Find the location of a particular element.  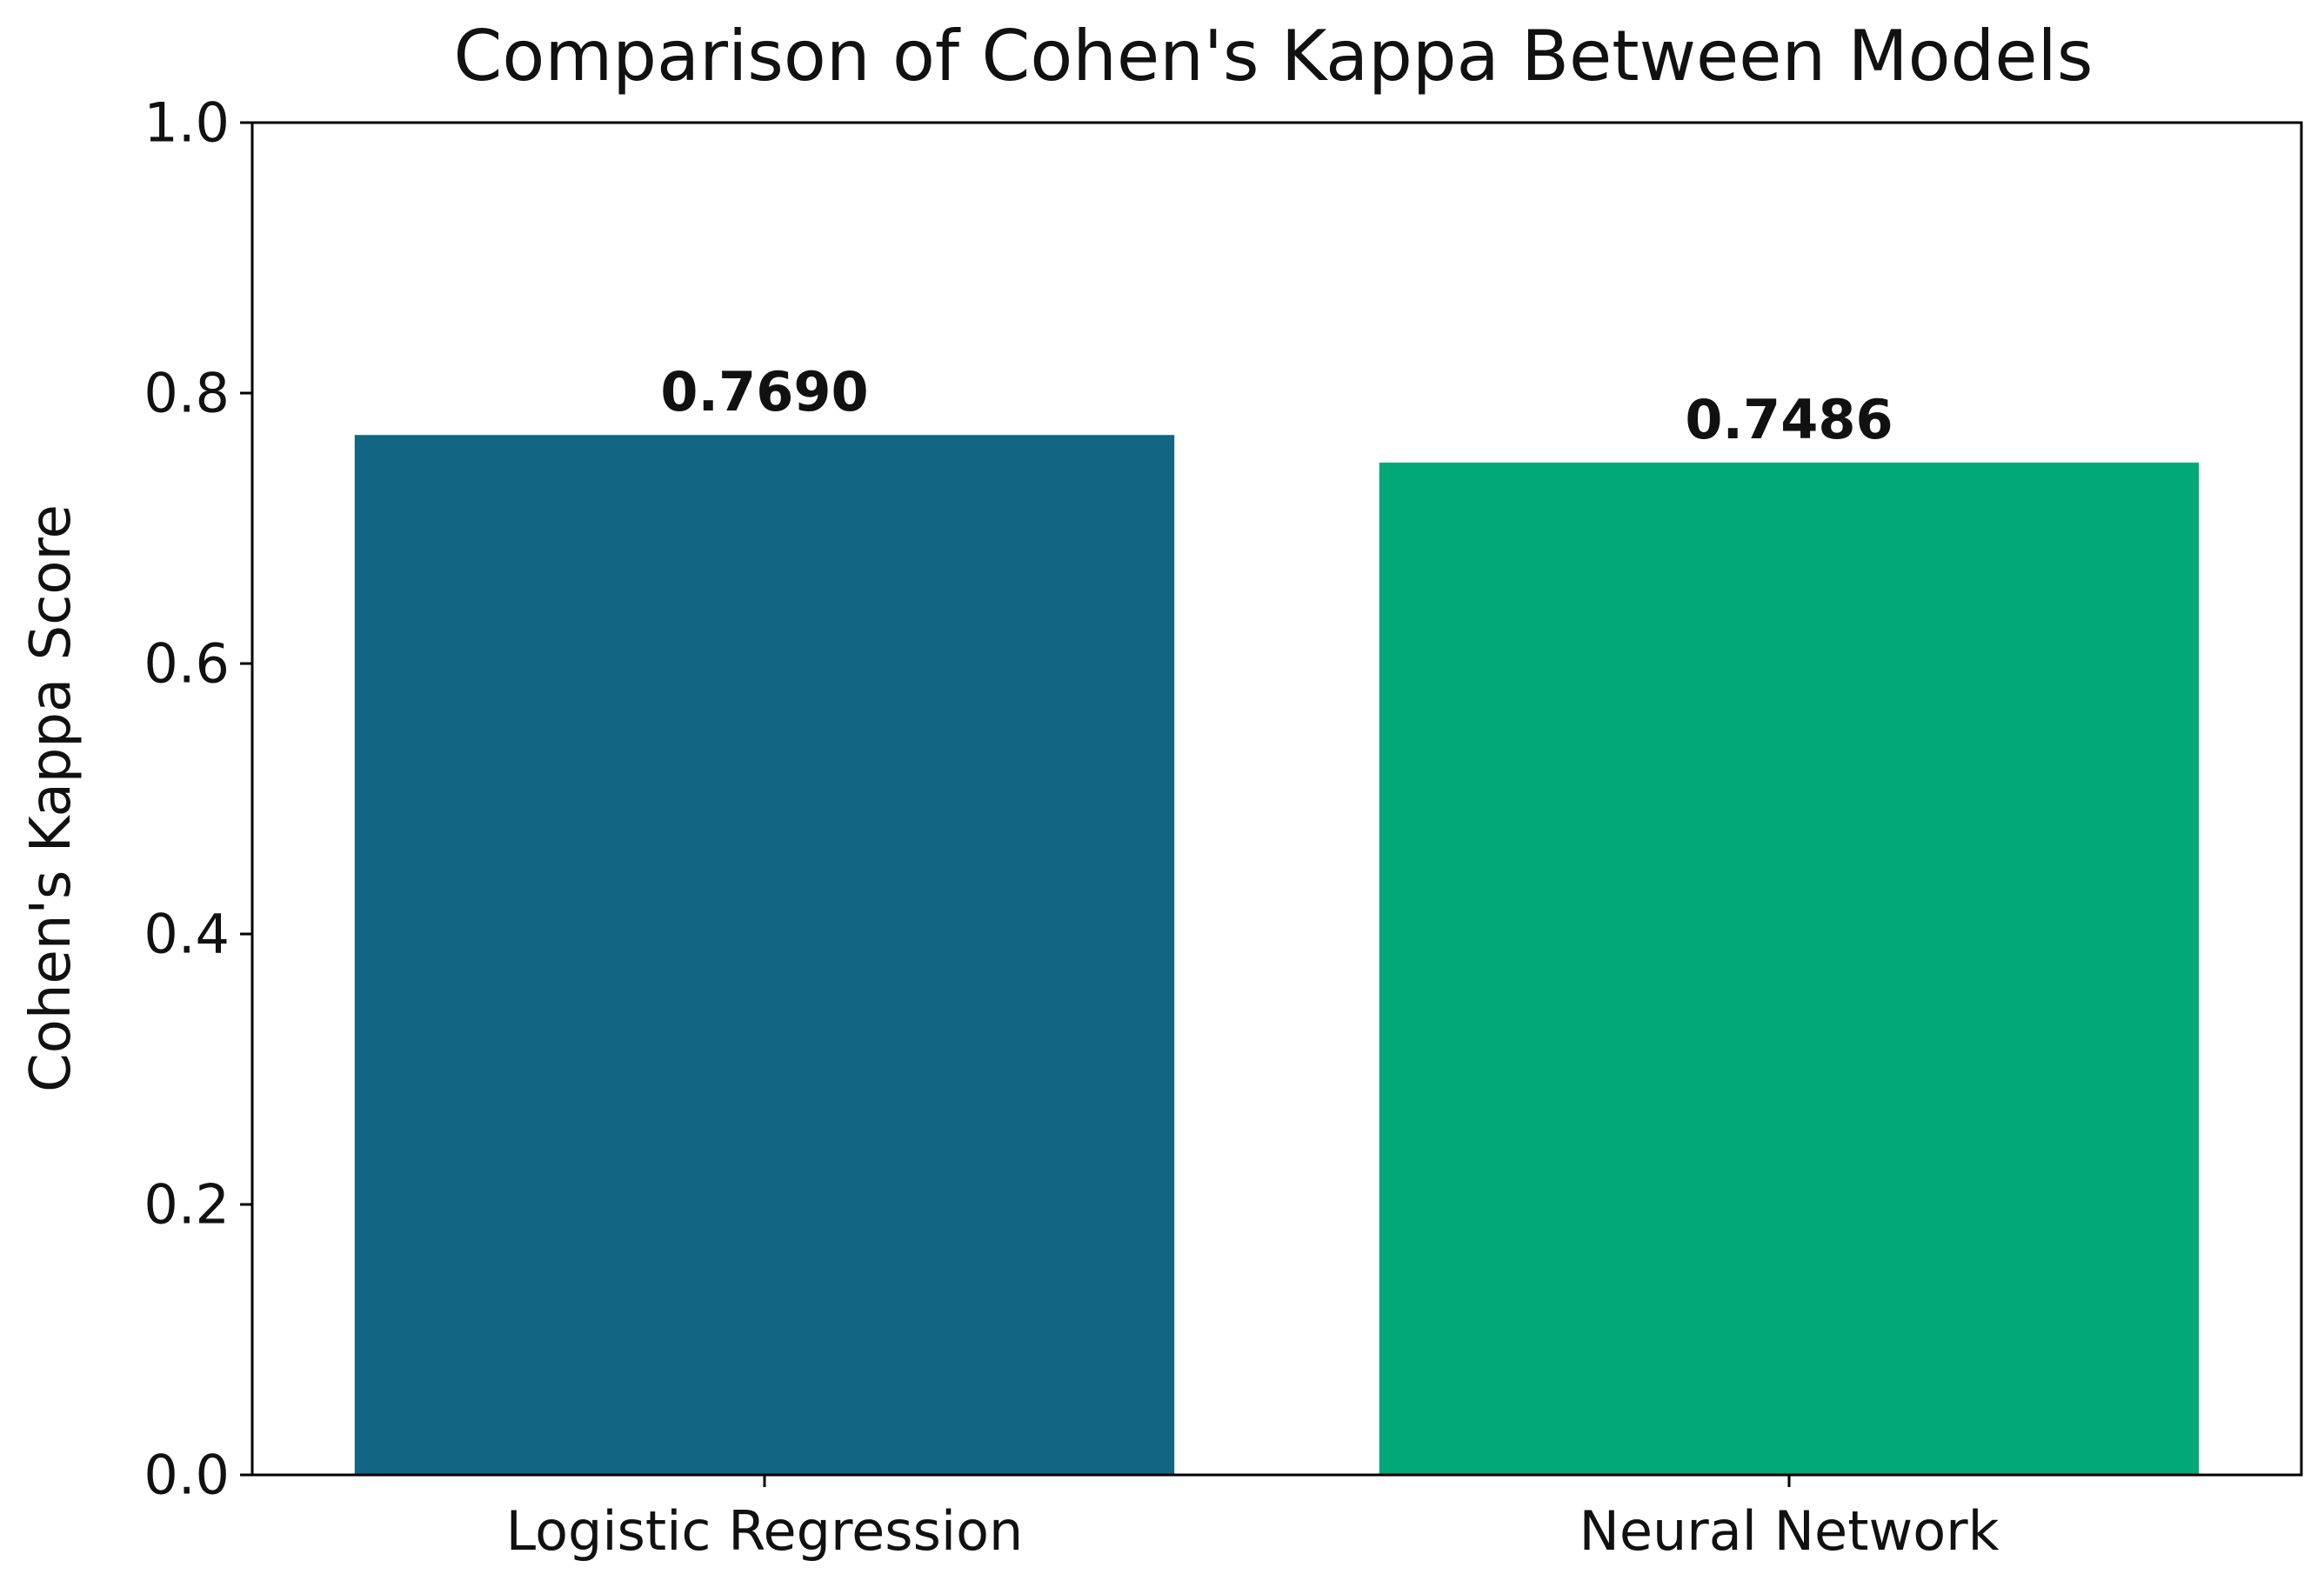

bar-value-label-1: 0.7486 is located at coordinates (1789, 419).